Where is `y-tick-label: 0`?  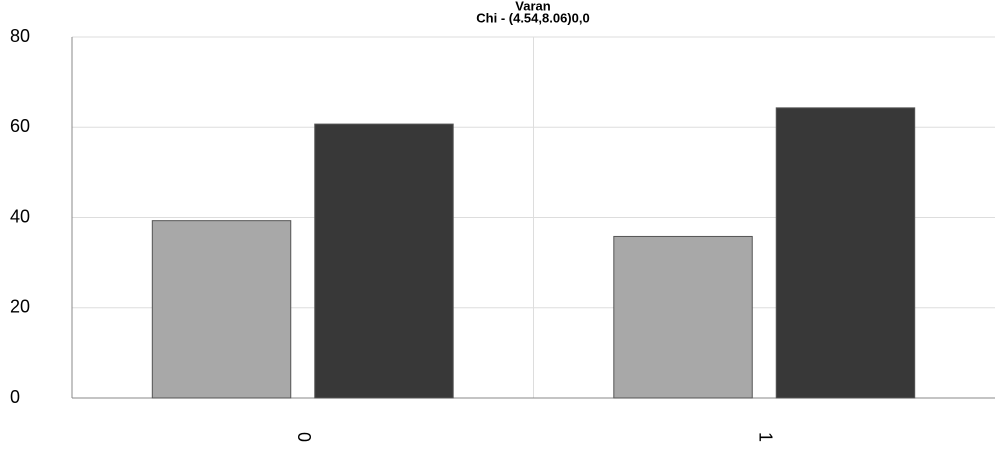
y-tick-label: 0 is located at coordinates (15, 397).